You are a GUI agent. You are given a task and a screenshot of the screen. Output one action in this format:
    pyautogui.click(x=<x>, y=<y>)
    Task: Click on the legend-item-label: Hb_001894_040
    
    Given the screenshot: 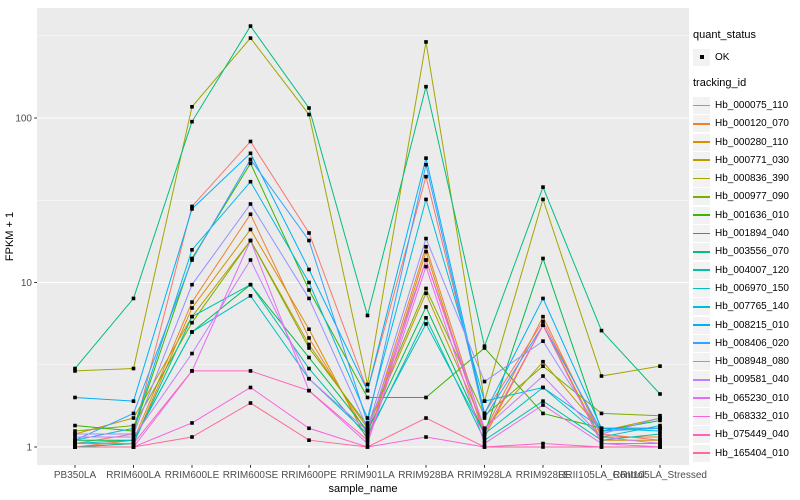 What is the action you would take?
    pyautogui.click(x=752, y=234)
    